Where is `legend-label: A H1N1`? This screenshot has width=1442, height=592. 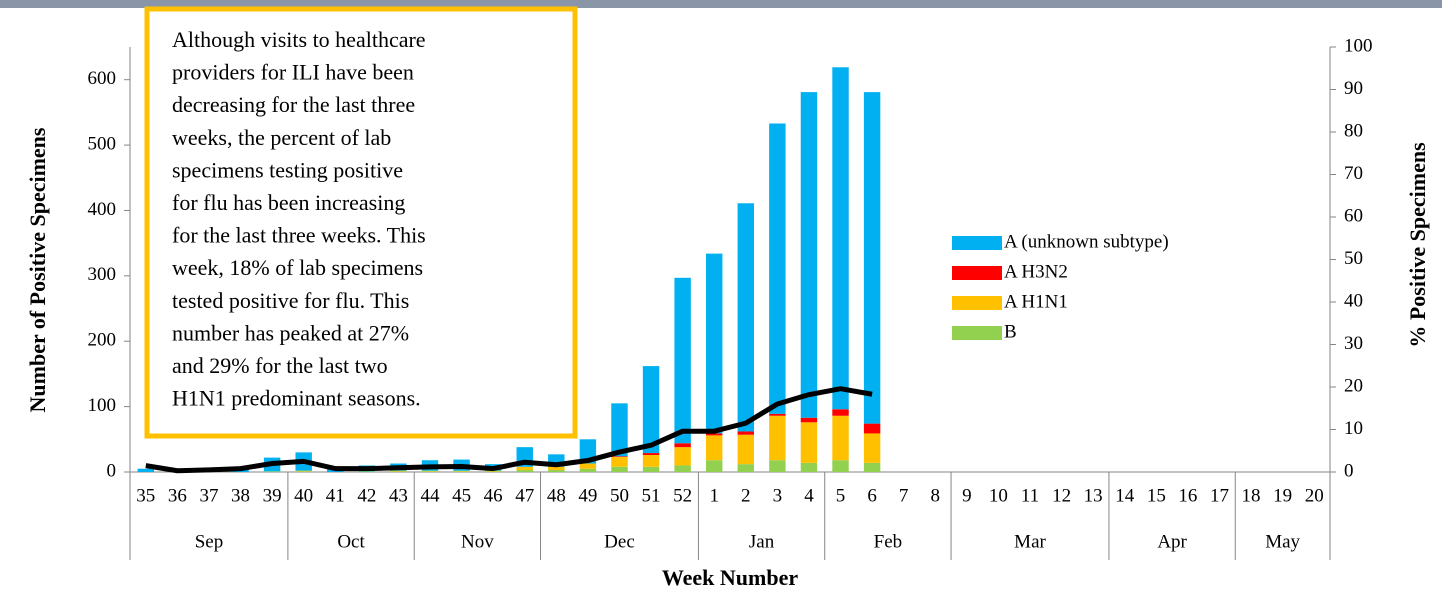 legend-label: A H1N1 is located at coordinates (1036, 301).